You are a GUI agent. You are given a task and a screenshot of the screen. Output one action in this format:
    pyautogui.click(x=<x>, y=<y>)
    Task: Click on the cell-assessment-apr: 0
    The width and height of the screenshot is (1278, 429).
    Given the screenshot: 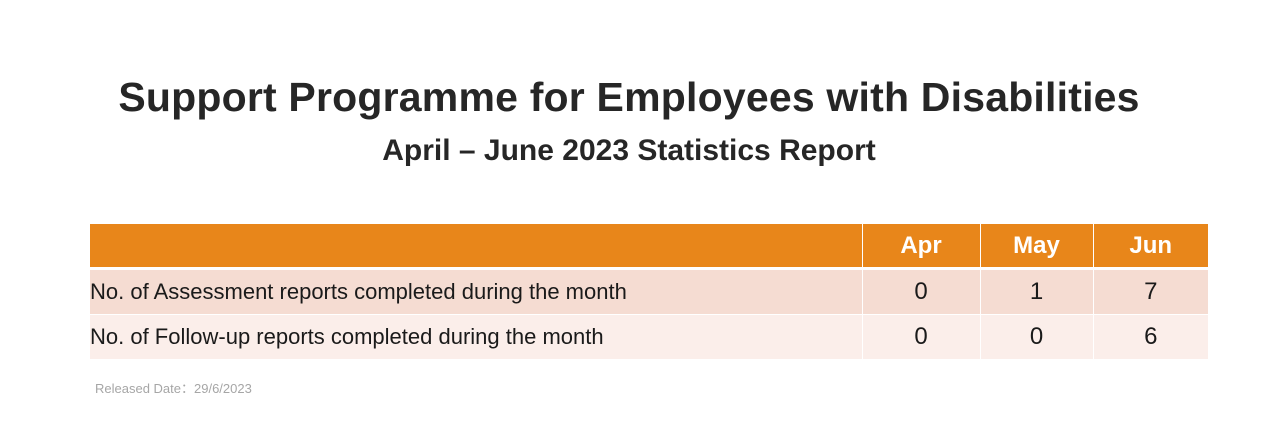 What is the action you would take?
    pyautogui.click(x=921, y=291)
    